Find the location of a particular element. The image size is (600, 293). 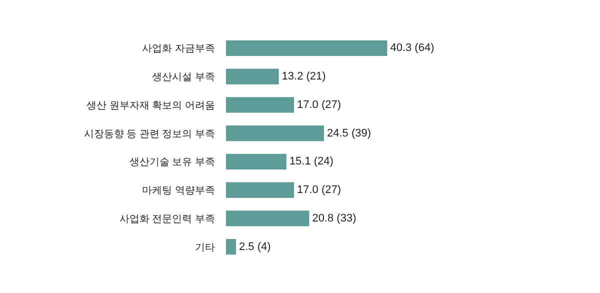

data-label: 20.8 (33) is located at coordinates (334, 218).